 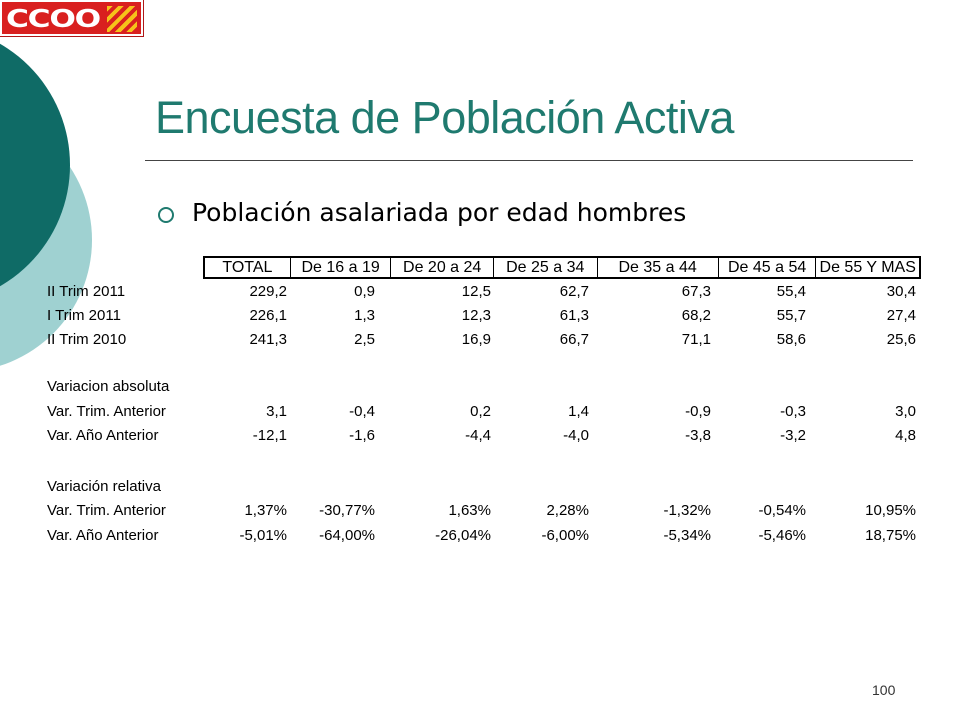 What do you see at coordinates (87, 339) in the screenshot?
I see `row-label: II Trim 2010` at bounding box center [87, 339].